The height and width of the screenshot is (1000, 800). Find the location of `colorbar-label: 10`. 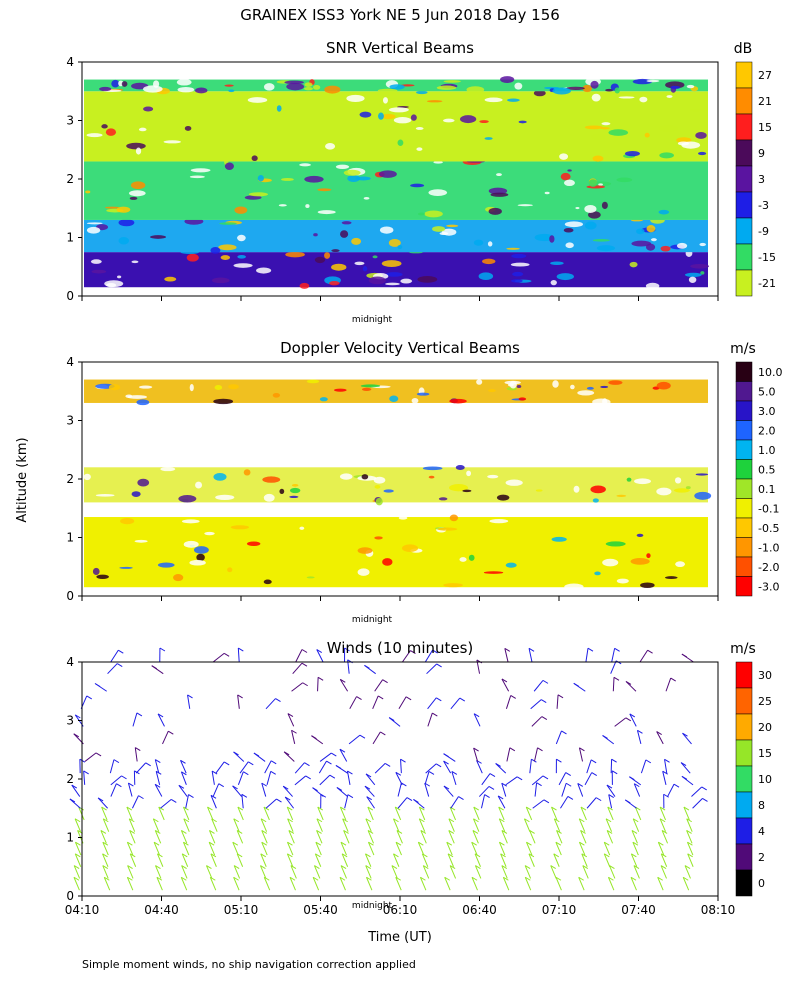

colorbar-label: 10 is located at coordinates (765, 779).